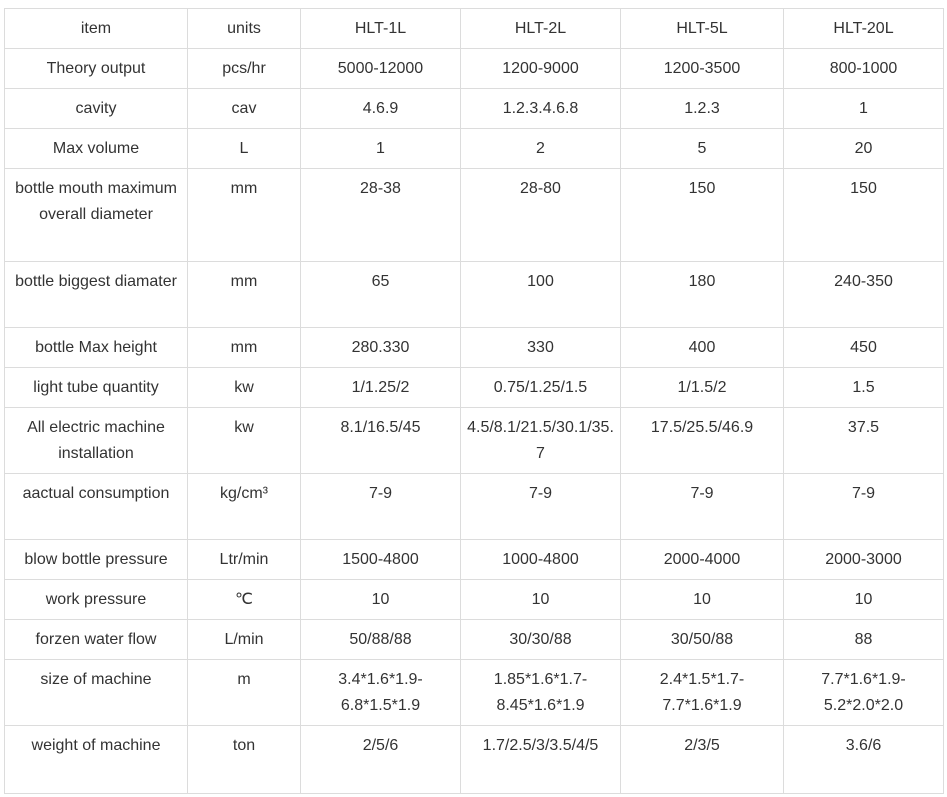 The width and height of the screenshot is (947, 797). Describe the element at coordinates (863, 387) in the screenshot. I see `value-cell: 1.5` at that location.